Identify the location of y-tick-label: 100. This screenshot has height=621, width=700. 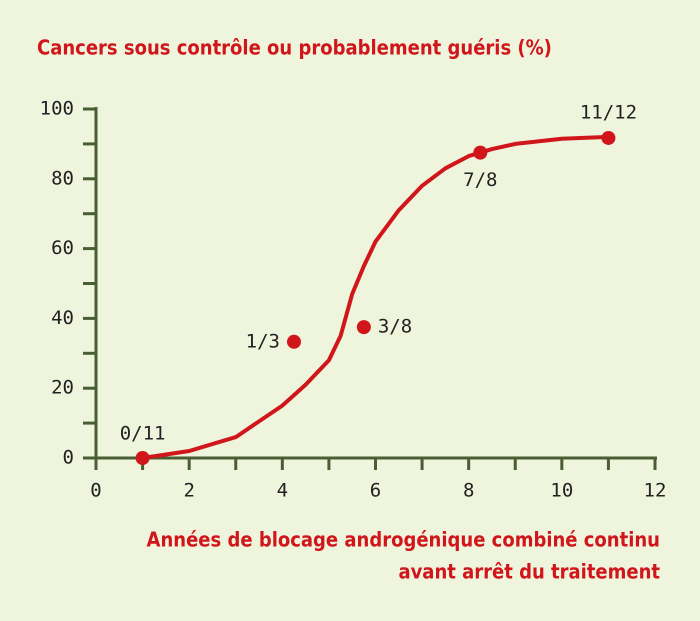
(57, 109).